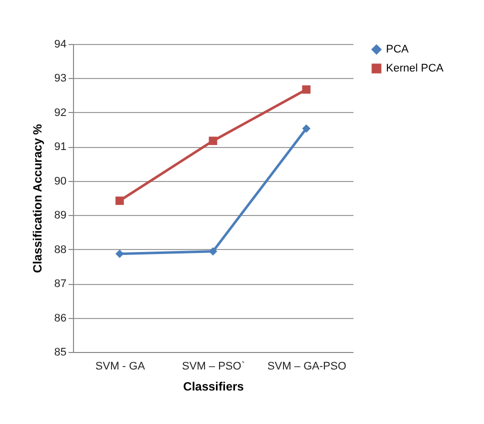  I want to click on x-axis-title: Classifiers, so click(213, 387).